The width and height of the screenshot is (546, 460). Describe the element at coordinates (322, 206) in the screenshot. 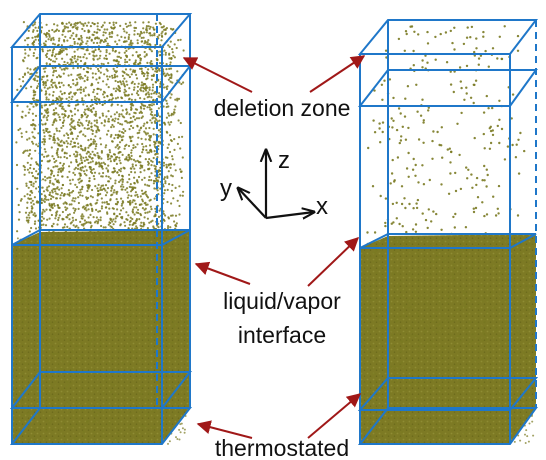

I see `x-axis-label: x` at that location.